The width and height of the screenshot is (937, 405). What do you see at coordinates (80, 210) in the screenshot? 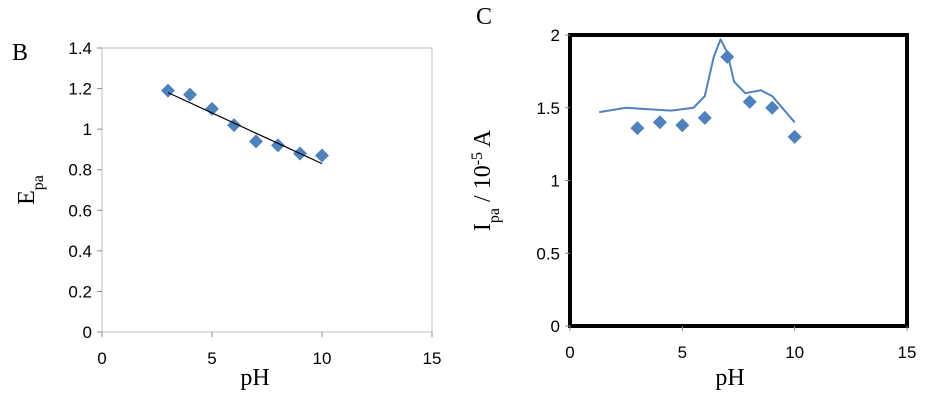
I see `y-tick-label: 0.6` at bounding box center [80, 210].